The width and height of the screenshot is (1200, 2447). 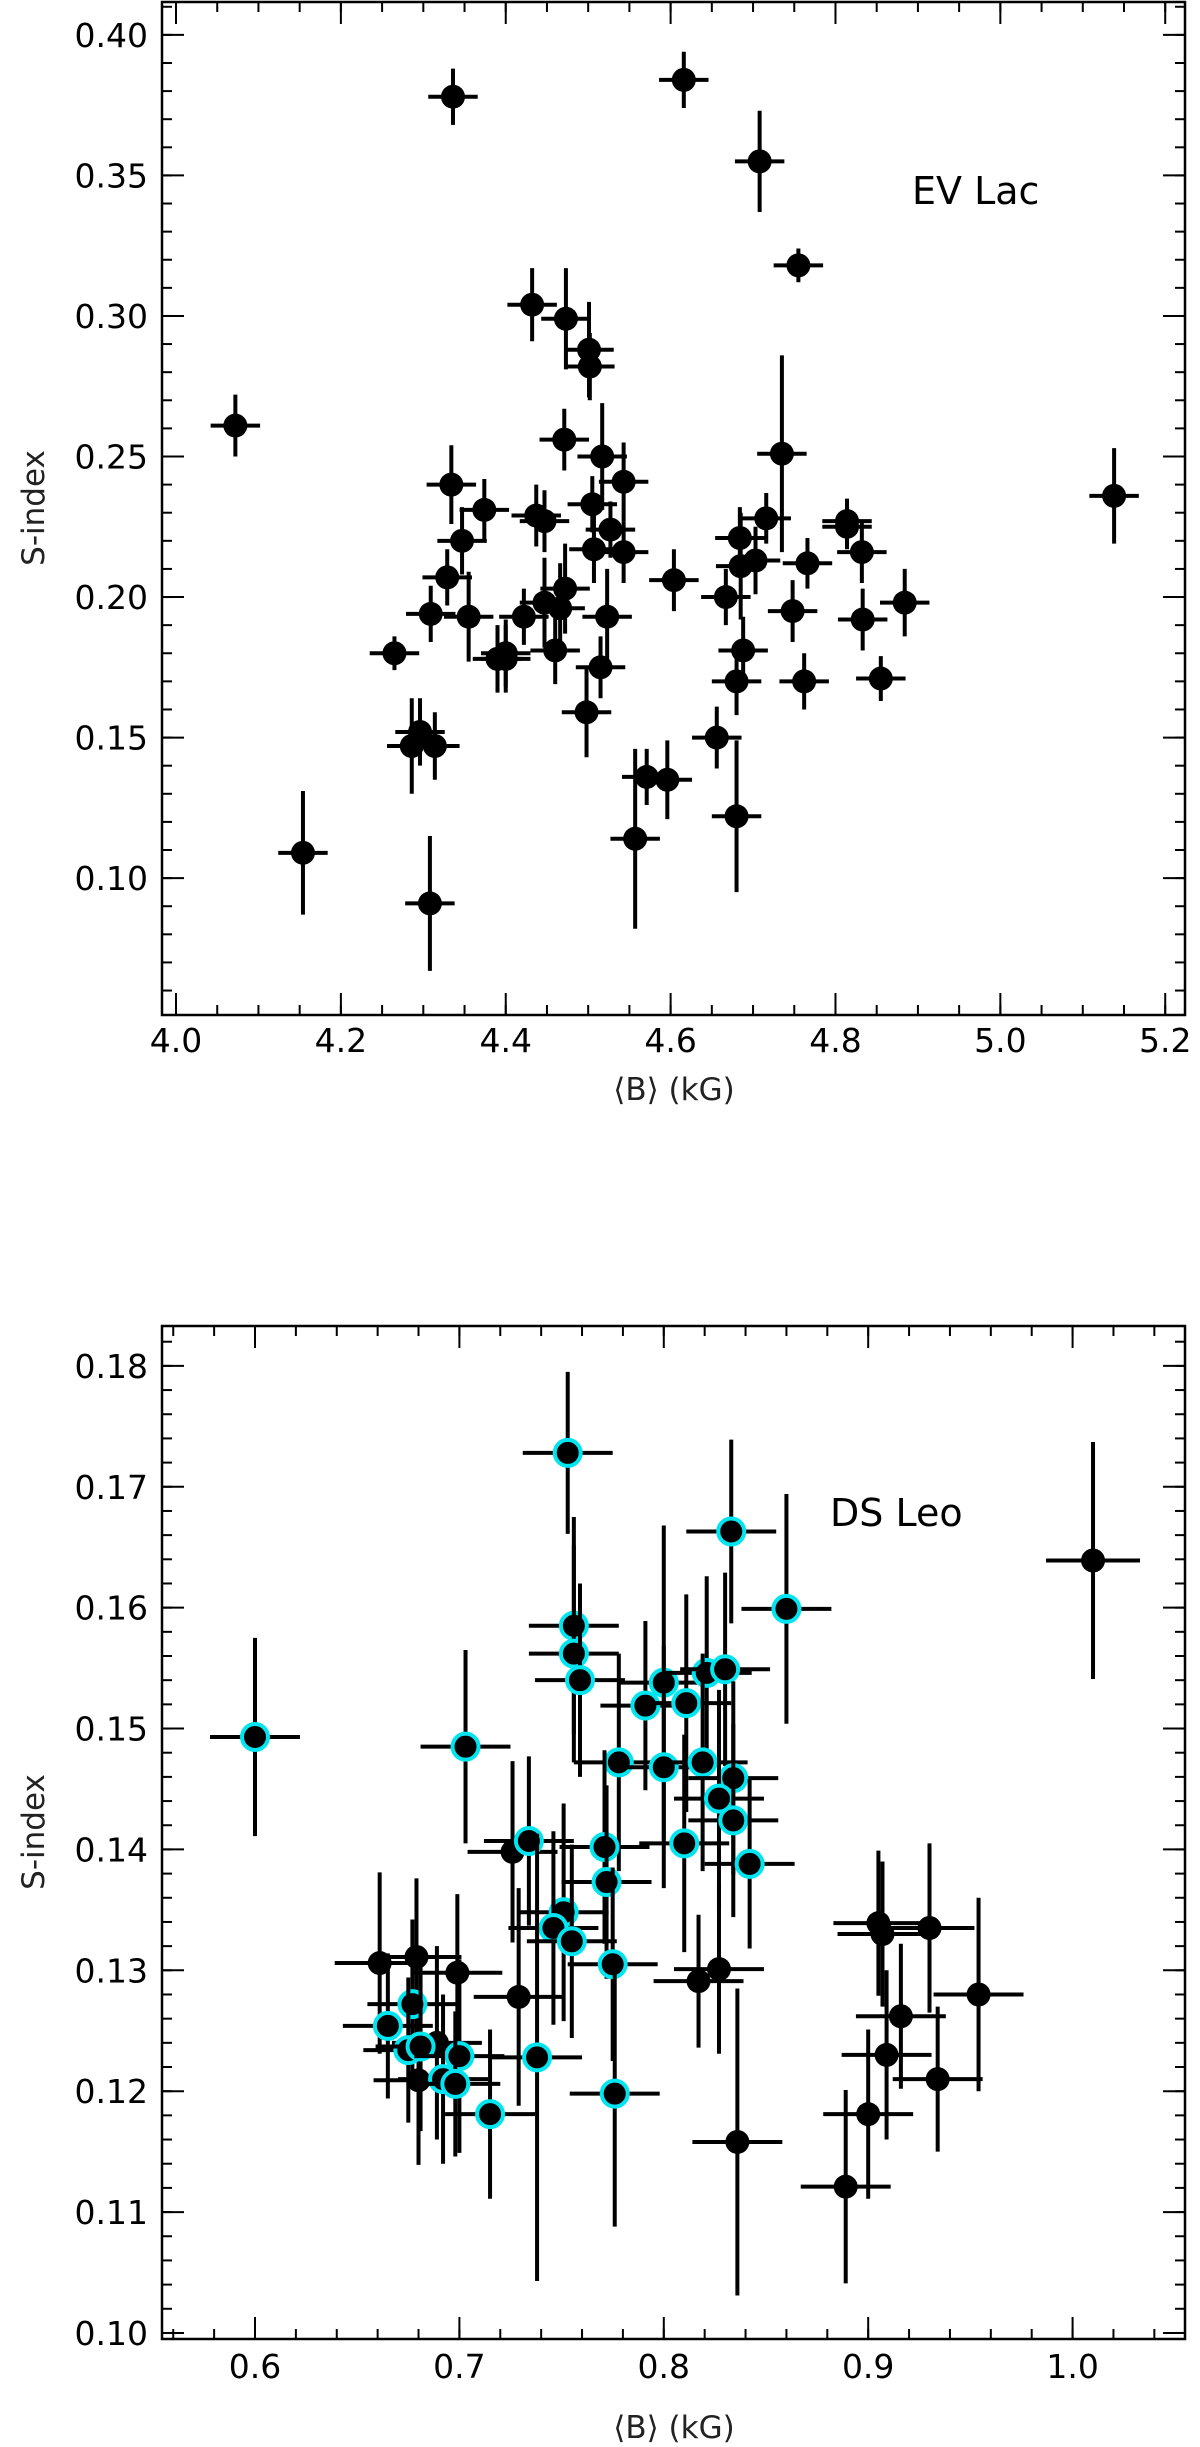 What do you see at coordinates (111, 2091) in the screenshot?
I see `ds-leo-y-tick-label: 0.12` at bounding box center [111, 2091].